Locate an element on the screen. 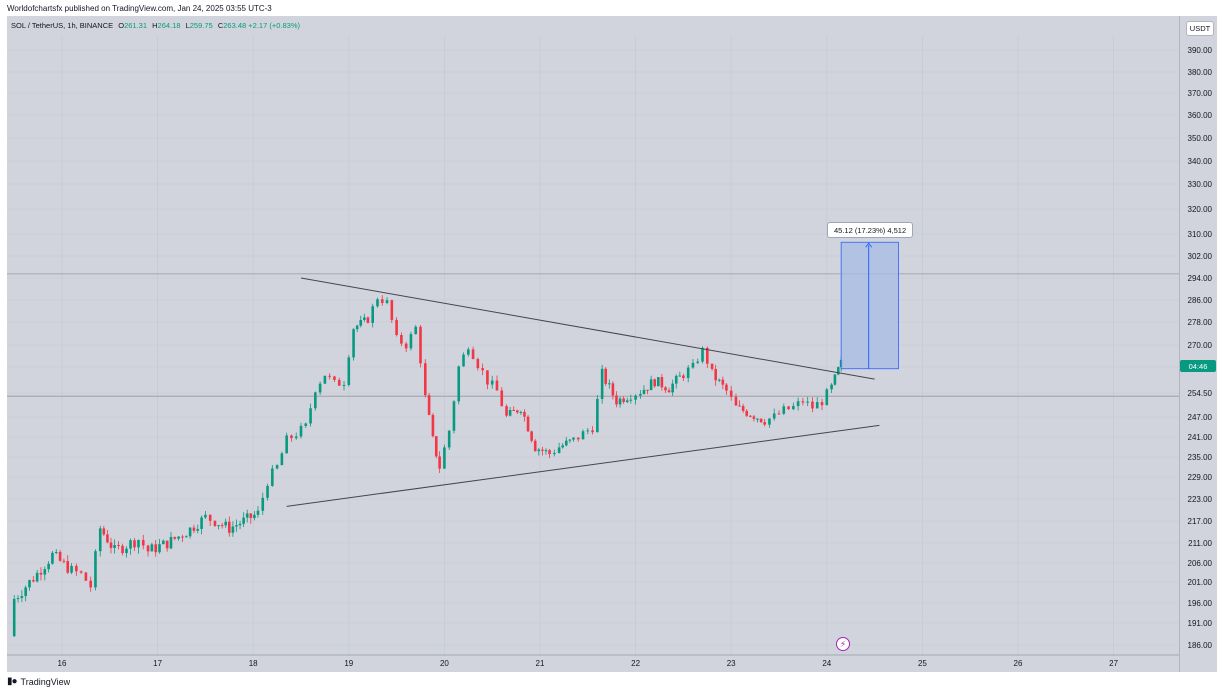 This screenshot has width=1224, height=693. x-tick-label: 20 is located at coordinates (444, 663).